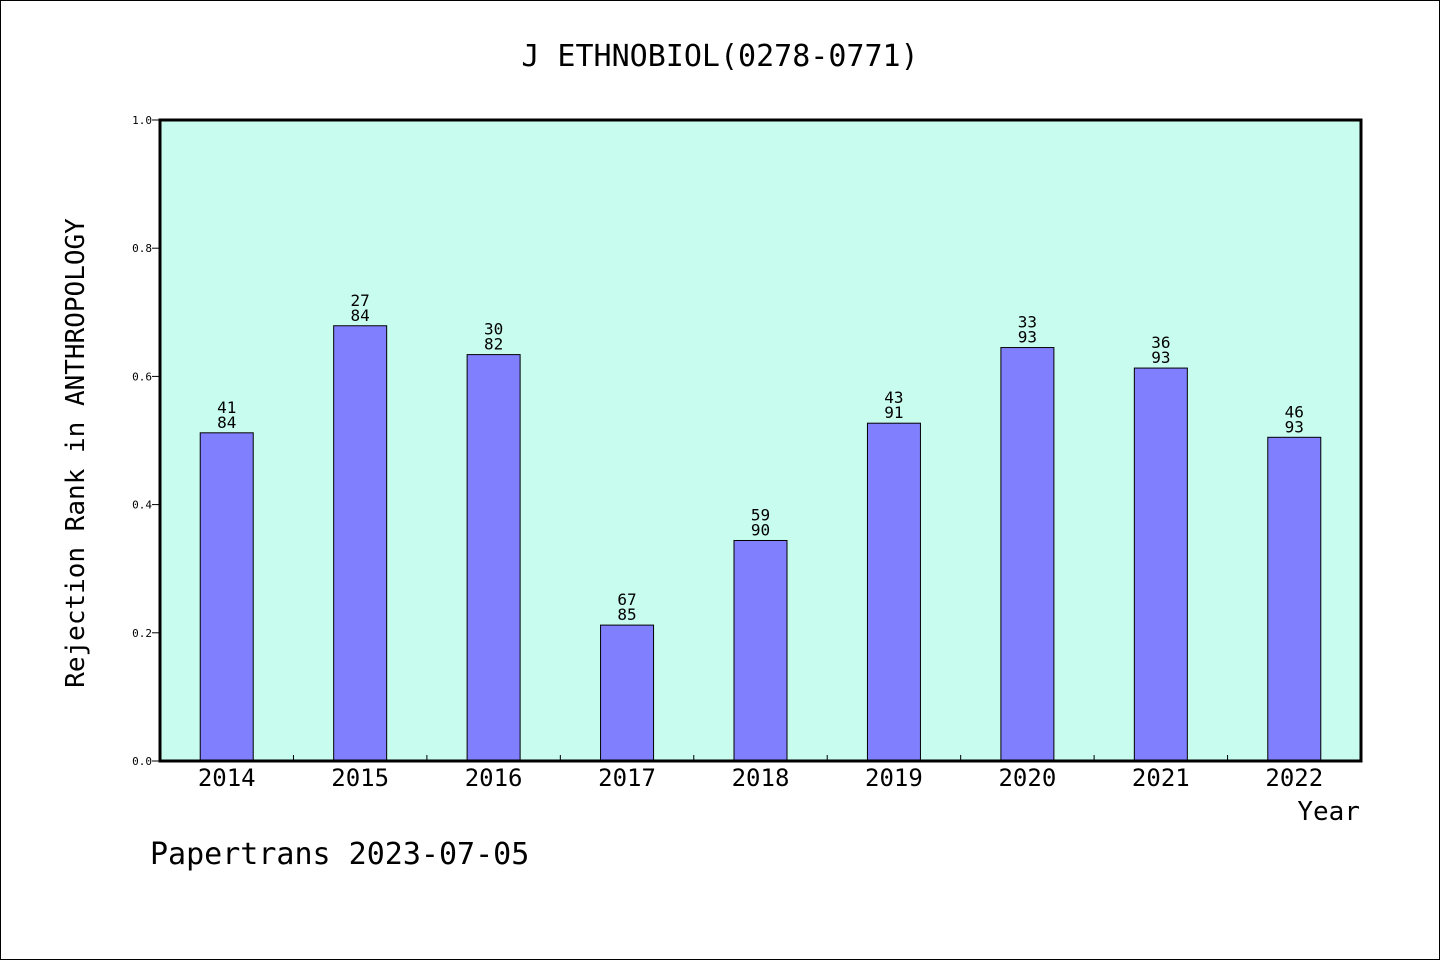 The width and height of the screenshot is (1440, 960). What do you see at coordinates (719, 56) in the screenshot?
I see `chart-title: J ETHNOBIOL(0278-0771)` at bounding box center [719, 56].